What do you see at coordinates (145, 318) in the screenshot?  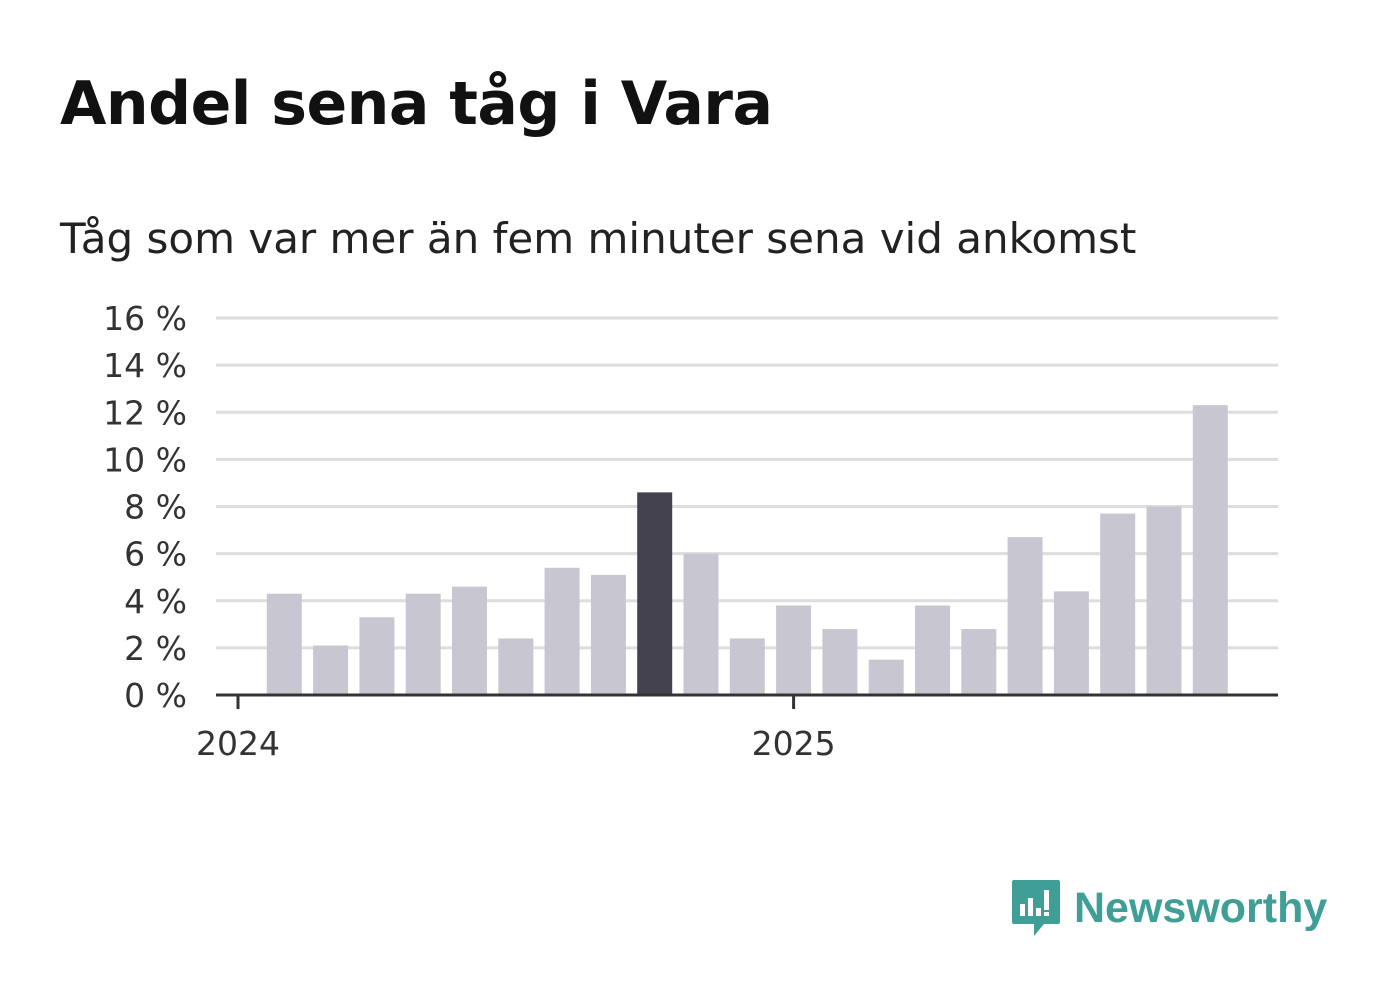 I see `y-tick-label: 16 %` at bounding box center [145, 318].